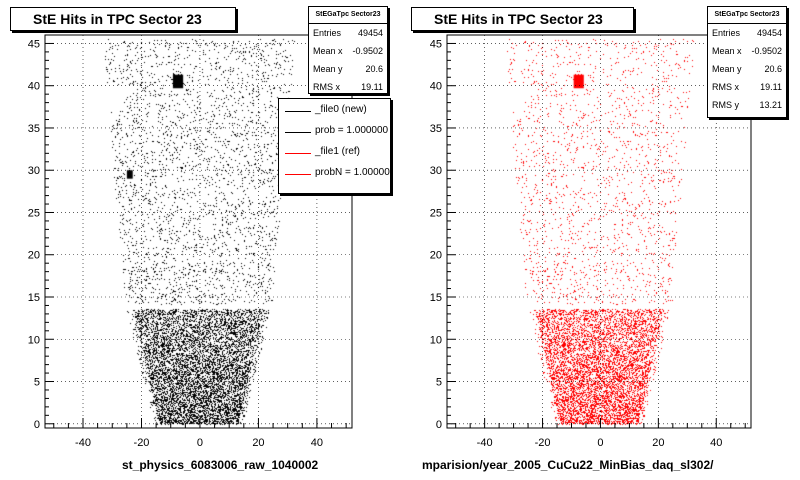  What do you see at coordinates (747, 51) in the screenshot?
I see `right-stats-row: Mean x -0.9502` at bounding box center [747, 51].